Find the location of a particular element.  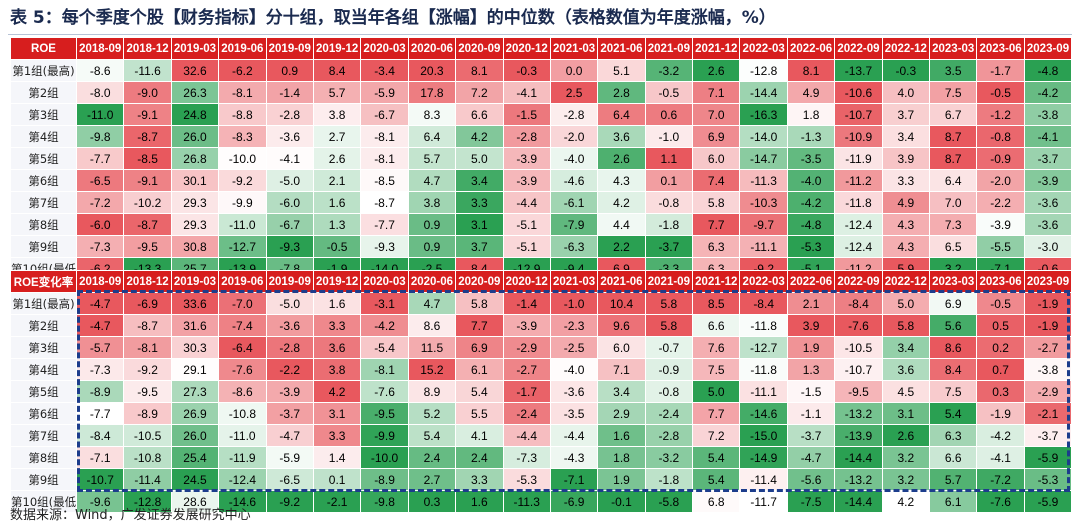

data-cell: 3.9 is located at coordinates (811, 325).